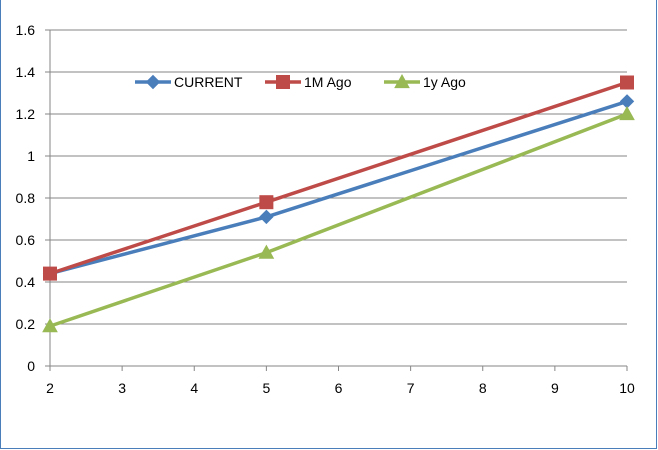 This screenshot has height=450, width=658. I want to click on y-tick-label: 0.4, so click(26, 282).